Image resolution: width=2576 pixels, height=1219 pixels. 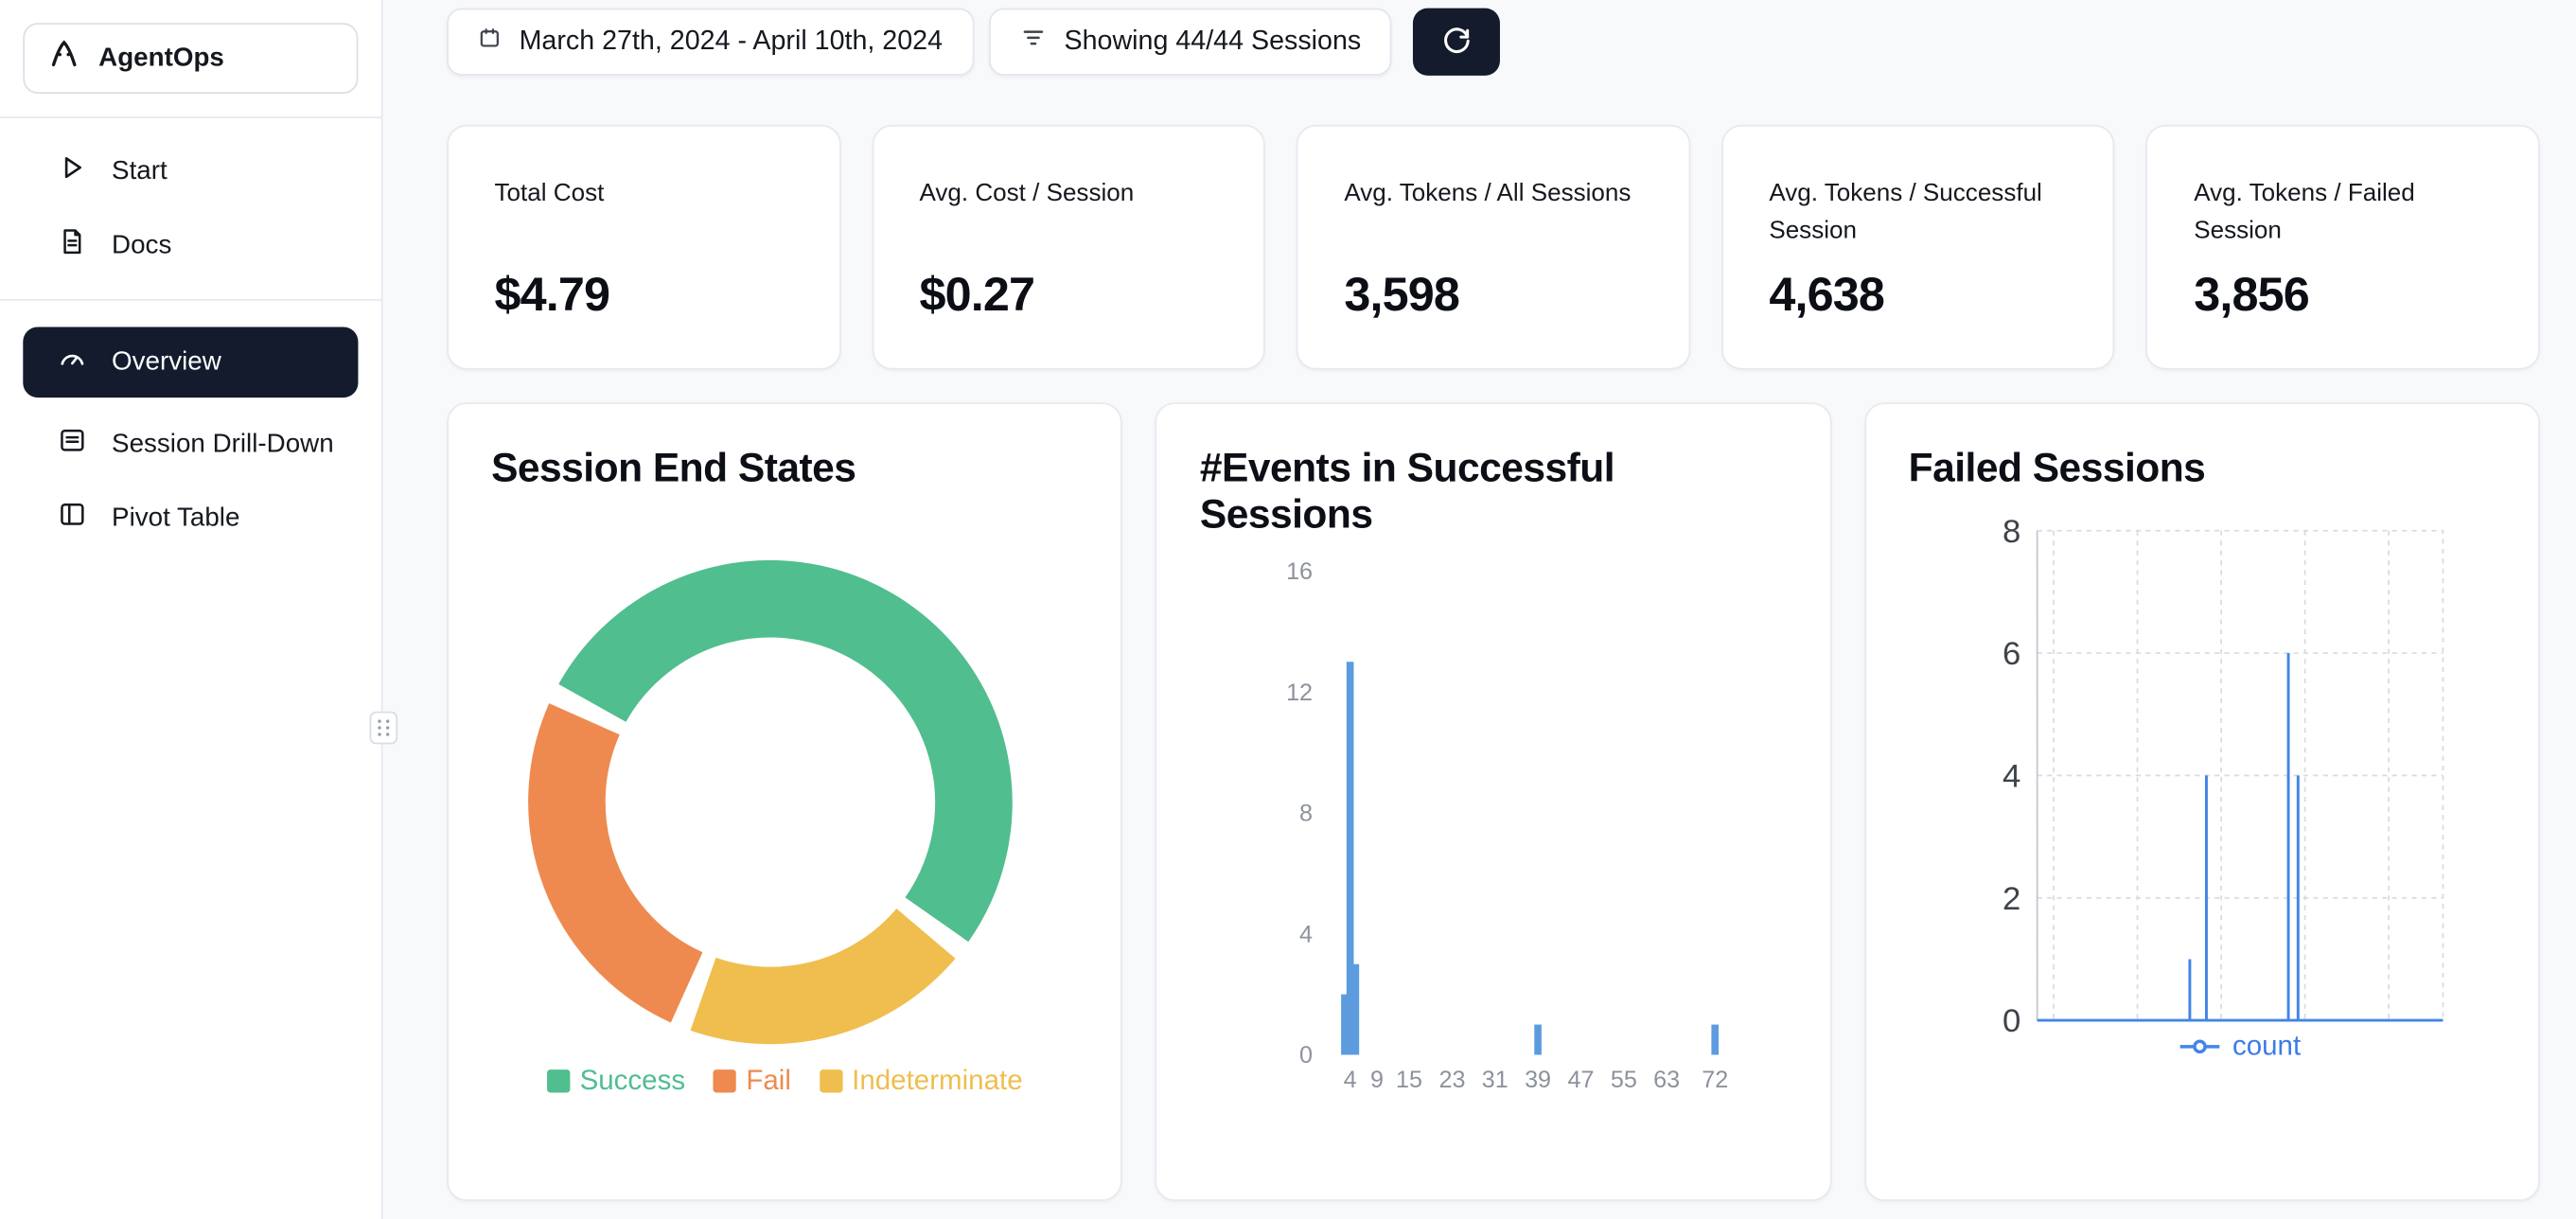 I want to click on date-range-button: March 27th, 2024 - April 10th, 2024, so click(x=711, y=42).